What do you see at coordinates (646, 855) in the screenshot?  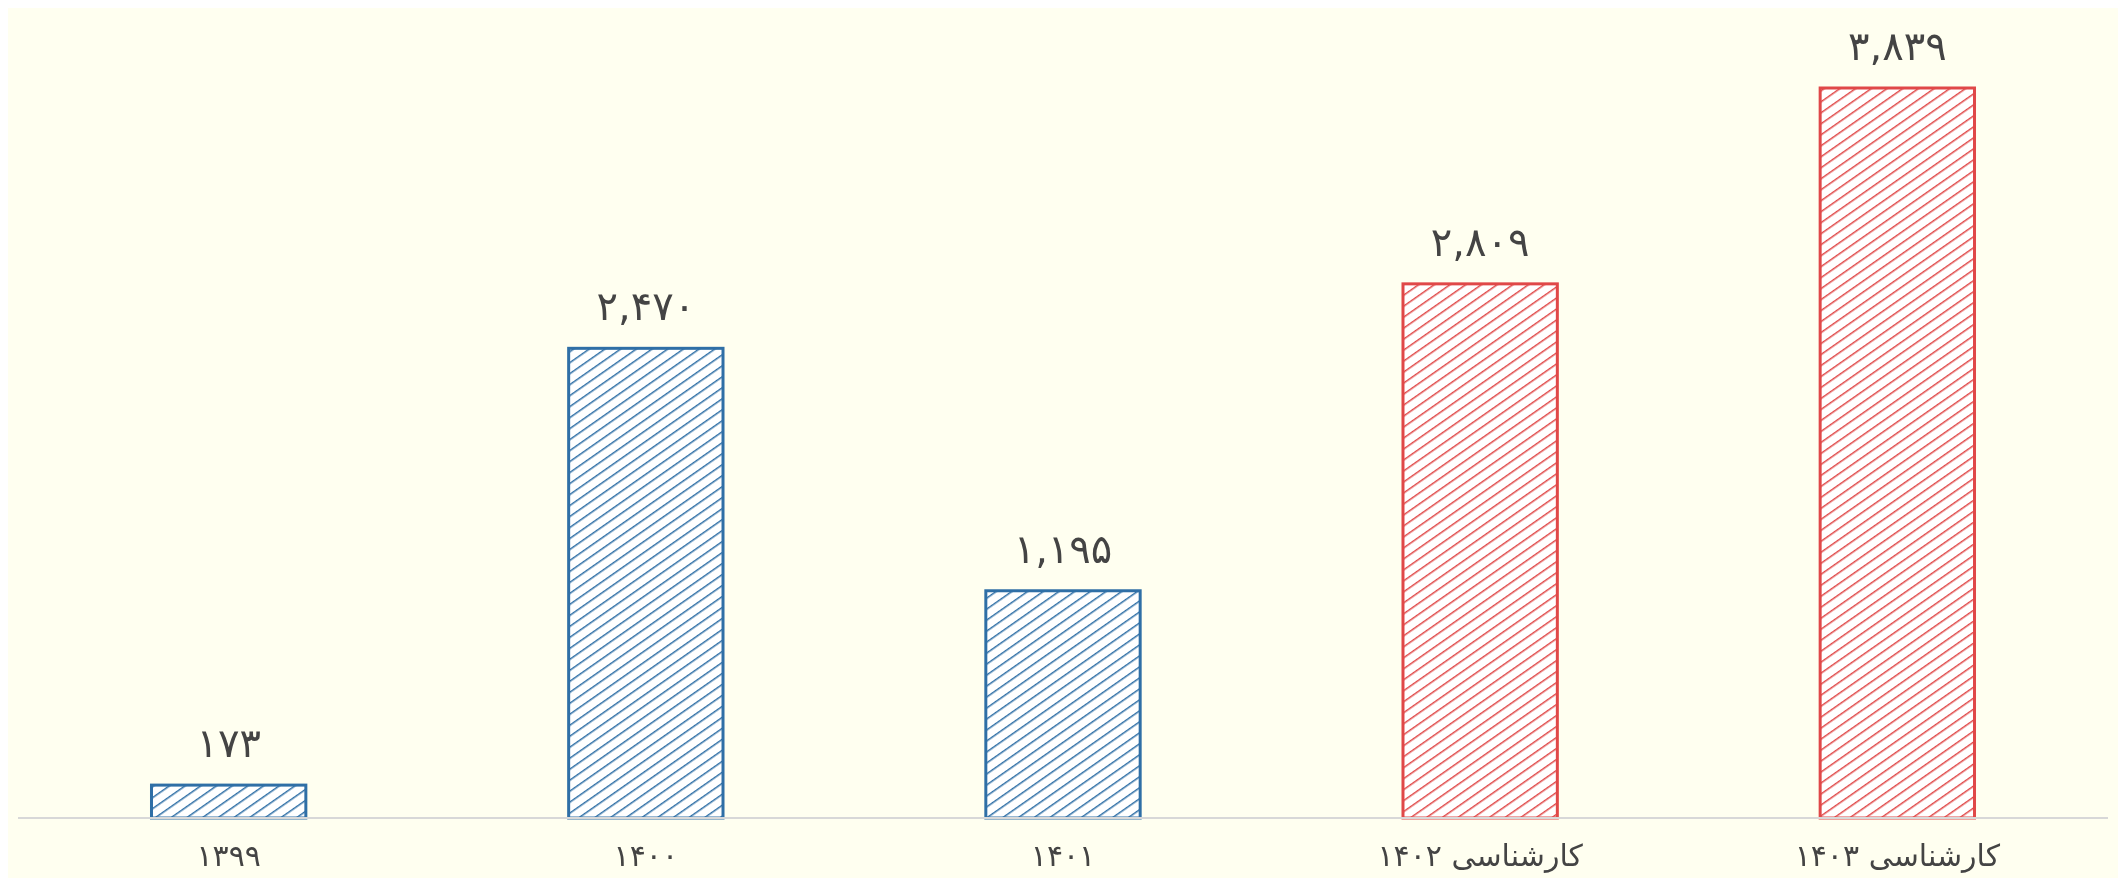 I see `x-tick-label: ۱۴۰۰` at bounding box center [646, 855].